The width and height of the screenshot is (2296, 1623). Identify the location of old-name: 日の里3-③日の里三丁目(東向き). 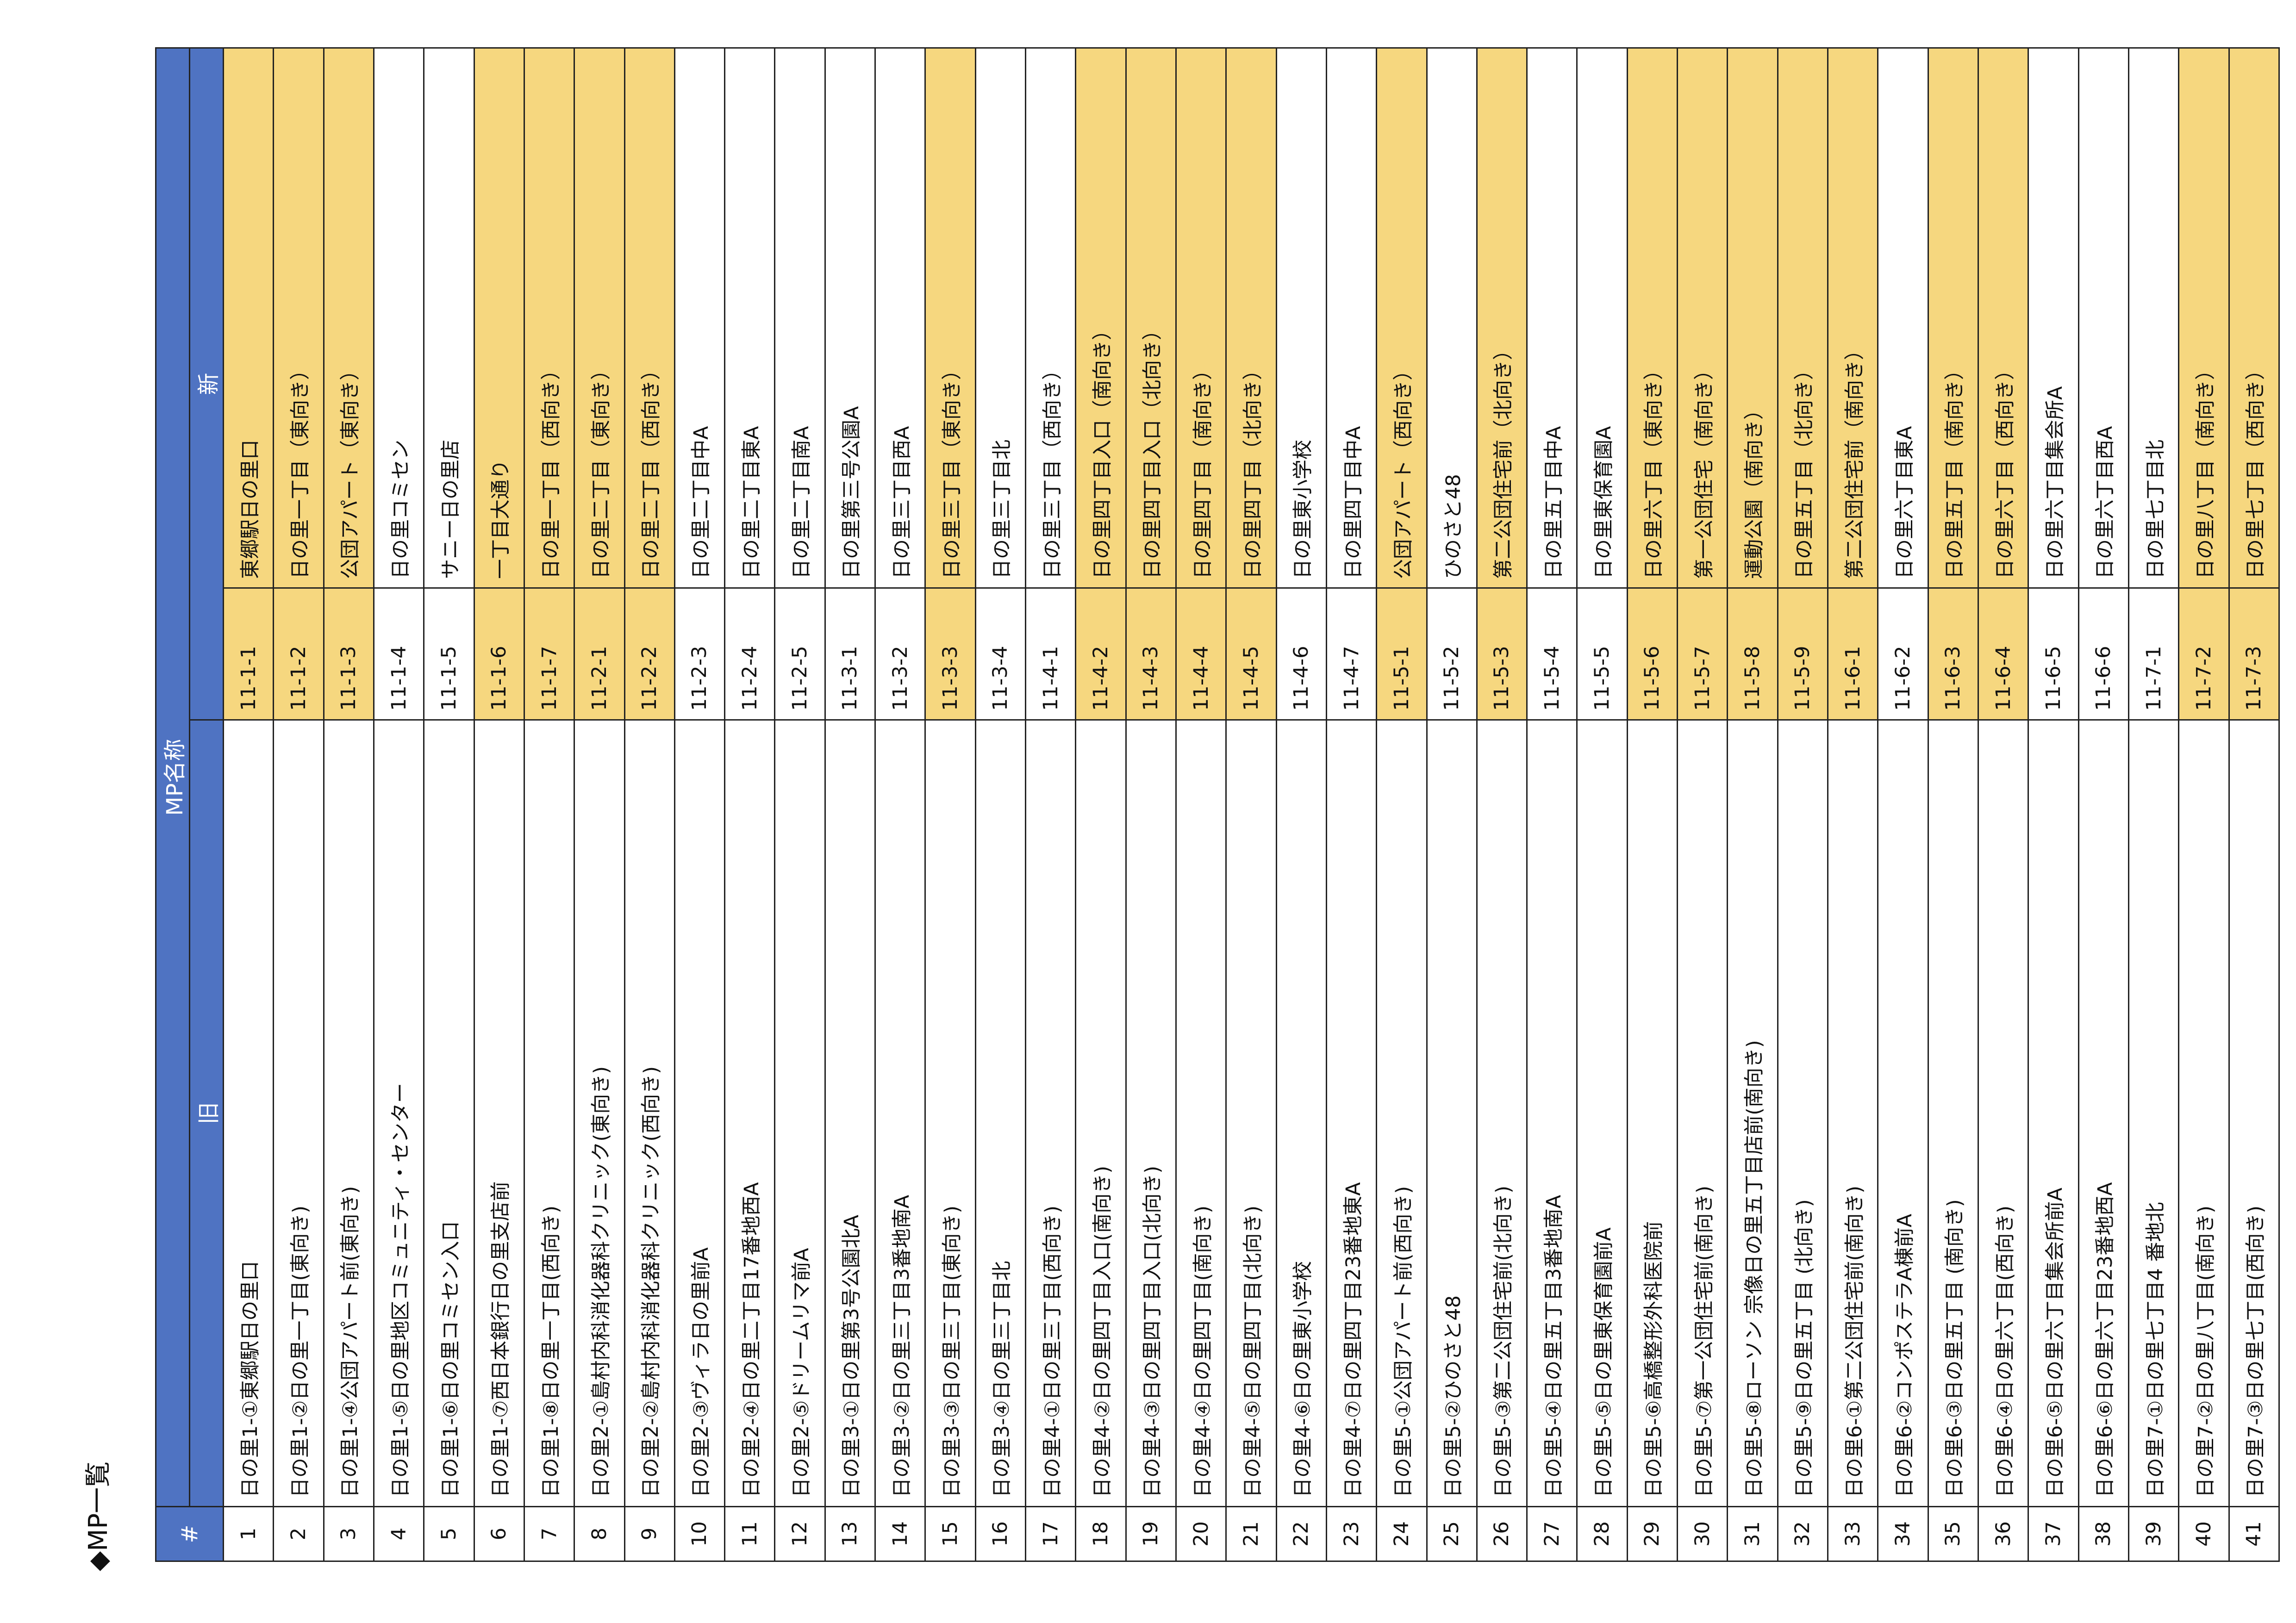
(950, 1113).